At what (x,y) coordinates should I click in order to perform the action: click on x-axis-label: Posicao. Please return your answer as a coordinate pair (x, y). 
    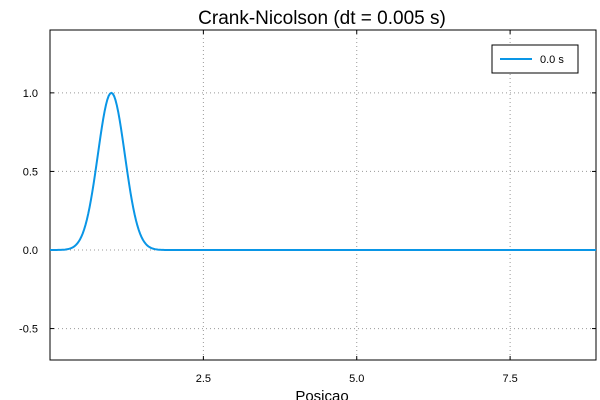
    Looking at the image, I should click on (321, 394).